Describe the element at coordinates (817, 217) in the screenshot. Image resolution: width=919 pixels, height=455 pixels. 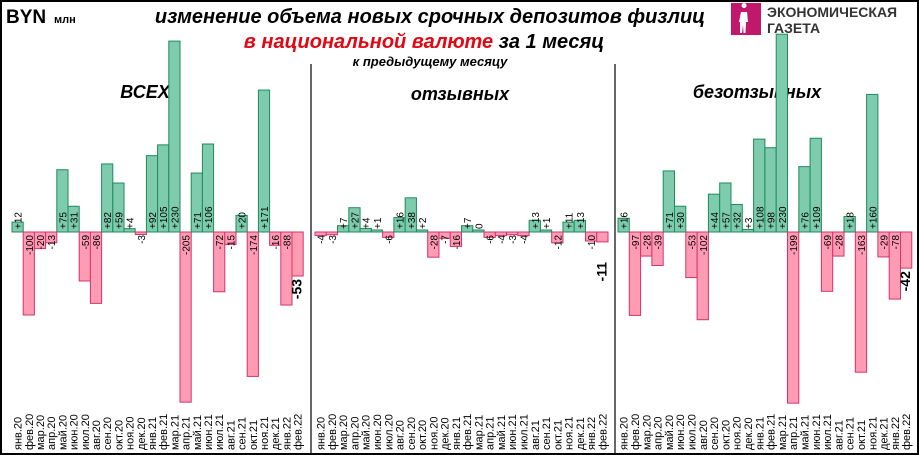
I see `data-label: +109` at that location.